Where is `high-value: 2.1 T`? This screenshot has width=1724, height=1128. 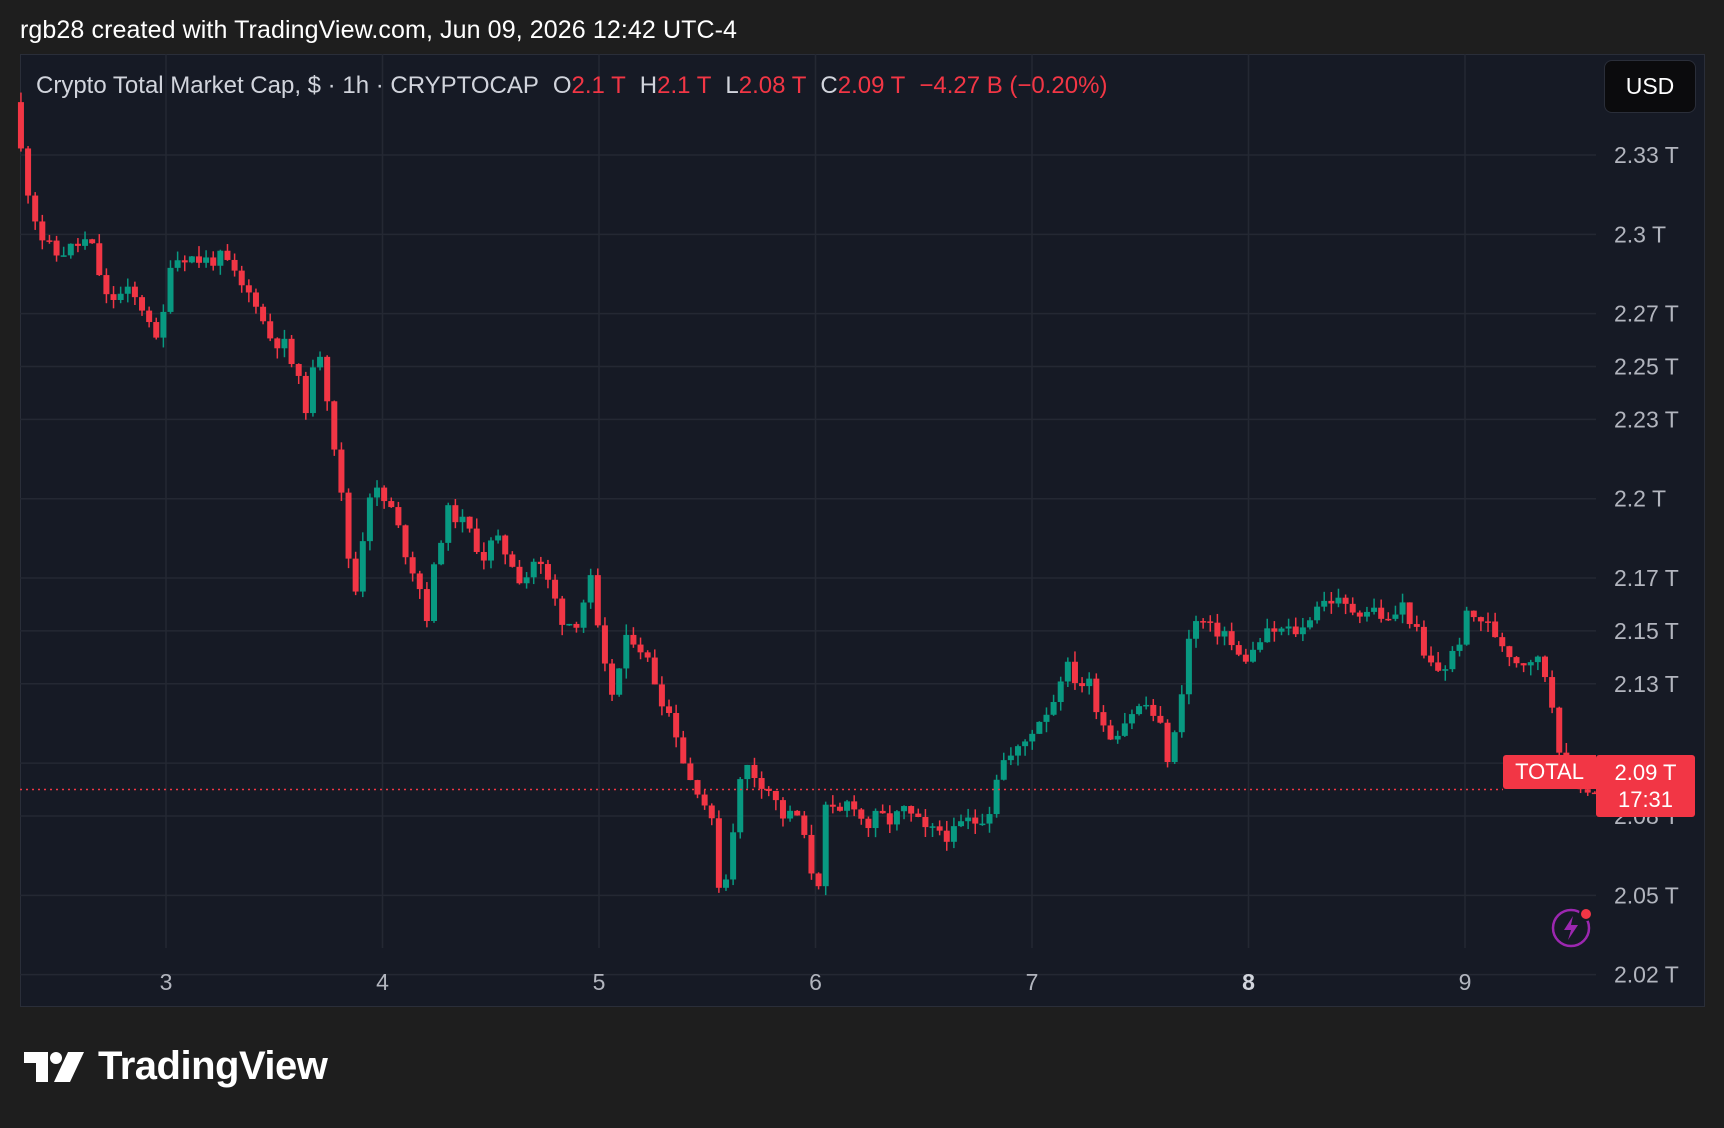 high-value: 2.1 T is located at coordinates (684, 85).